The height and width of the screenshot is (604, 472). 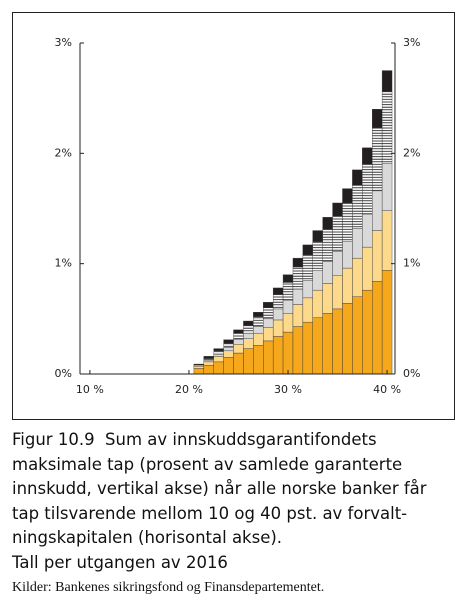 What do you see at coordinates (63, 373) in the screenshot?
I see `y-tick-label: 0%` at bounding box center [63, 373].